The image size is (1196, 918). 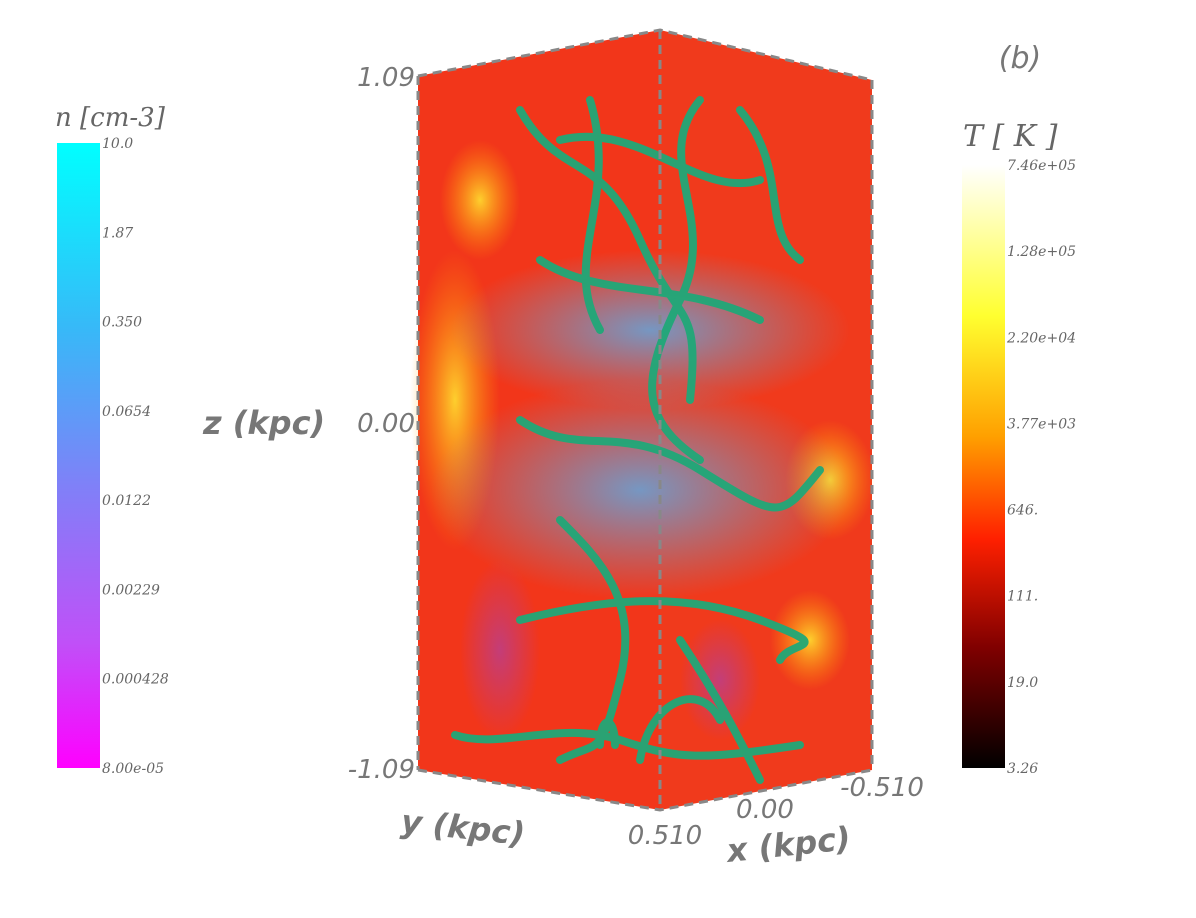 I want to click on colorbar-tick-label: 0.00229, so click(x=131, y=590).